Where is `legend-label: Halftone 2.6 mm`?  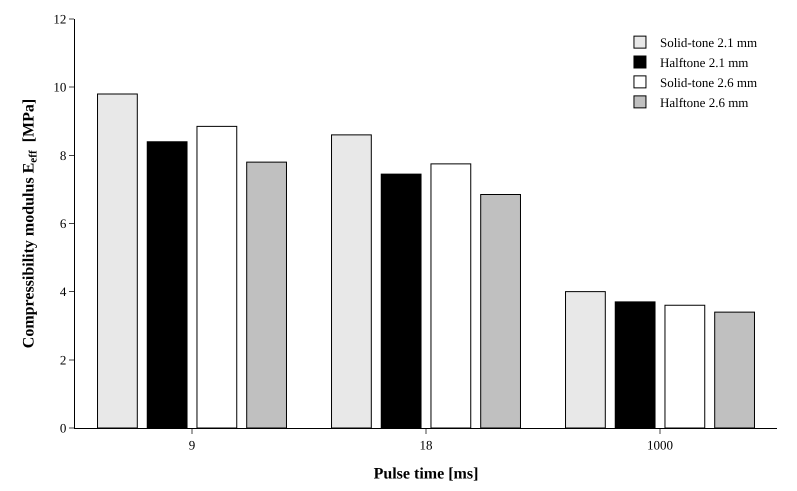
legend-label: Halftone 2.6 mm is located at coordinates (704, 102).